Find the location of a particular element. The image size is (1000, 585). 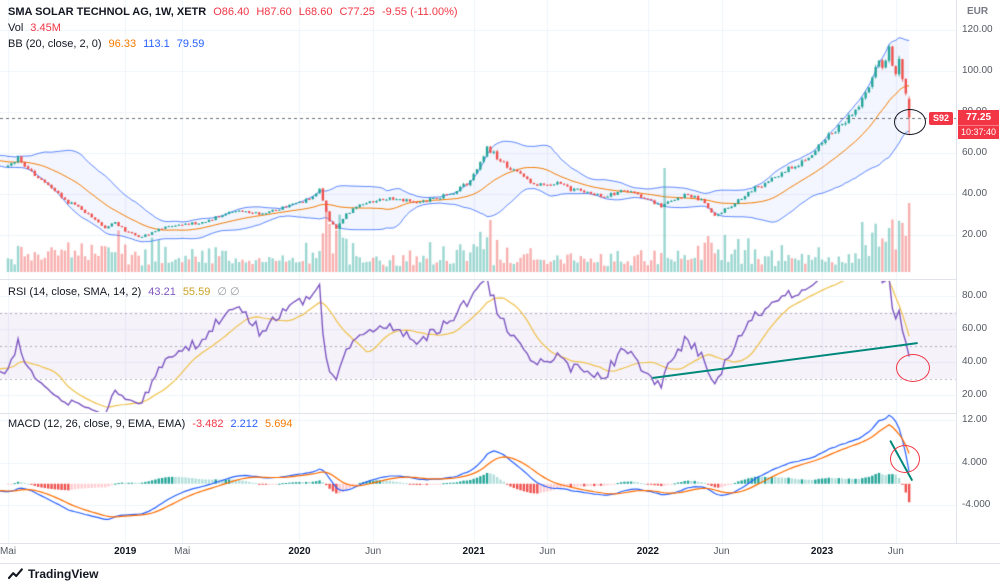

volume-value: 3.45M is located at coordinates (45, 28).